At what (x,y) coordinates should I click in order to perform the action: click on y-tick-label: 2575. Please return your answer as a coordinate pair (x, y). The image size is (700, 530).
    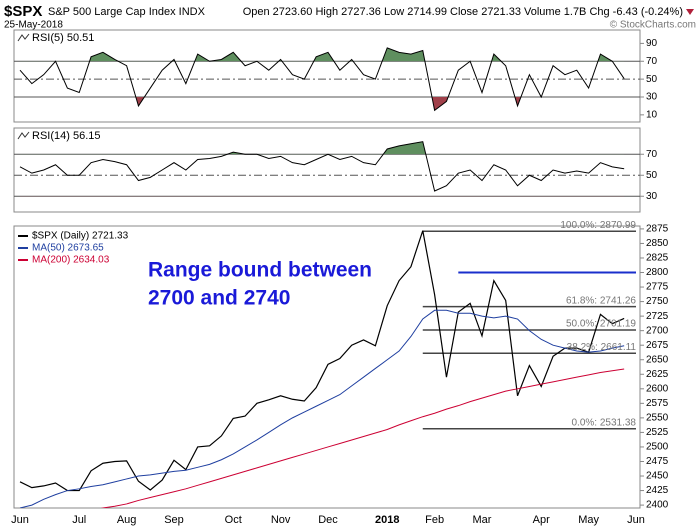
    Looking at the image, I should click on (657, 403).